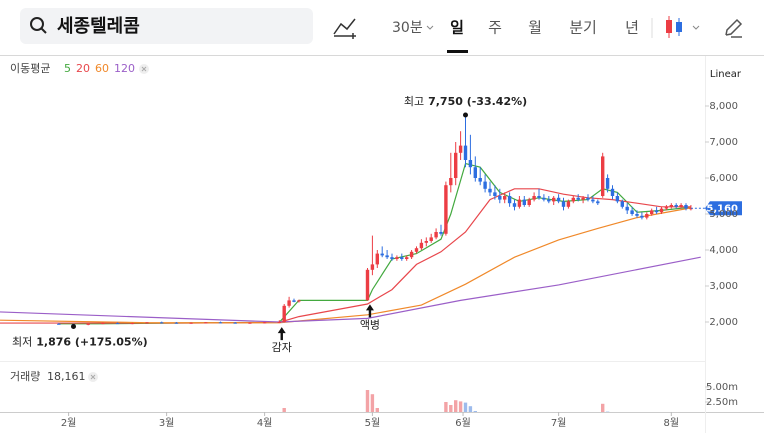 This screenshot has height=433, width=764. I want to click on period-button: 분기, so click(583, 28).